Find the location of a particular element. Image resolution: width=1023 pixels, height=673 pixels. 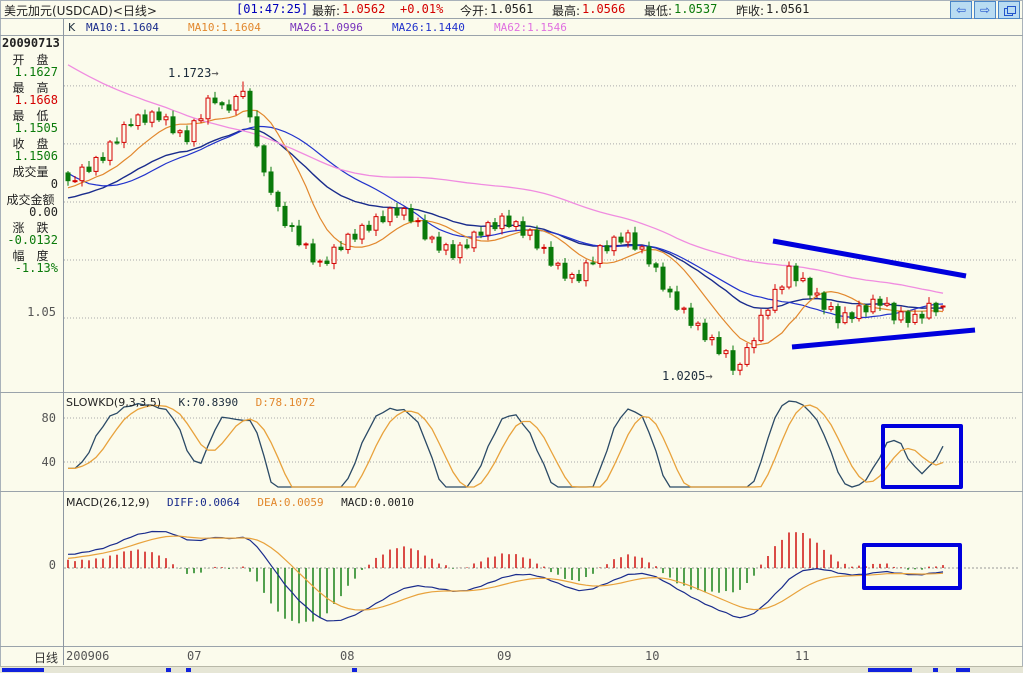

change-field-value: -0.0132 is located at coordinates (32, 240).